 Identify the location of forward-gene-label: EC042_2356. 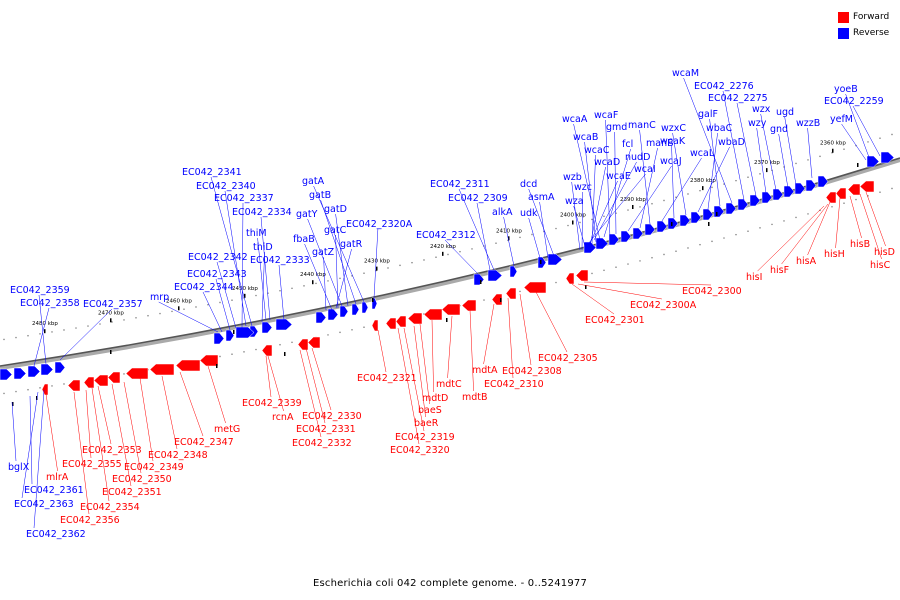
(90, 520).